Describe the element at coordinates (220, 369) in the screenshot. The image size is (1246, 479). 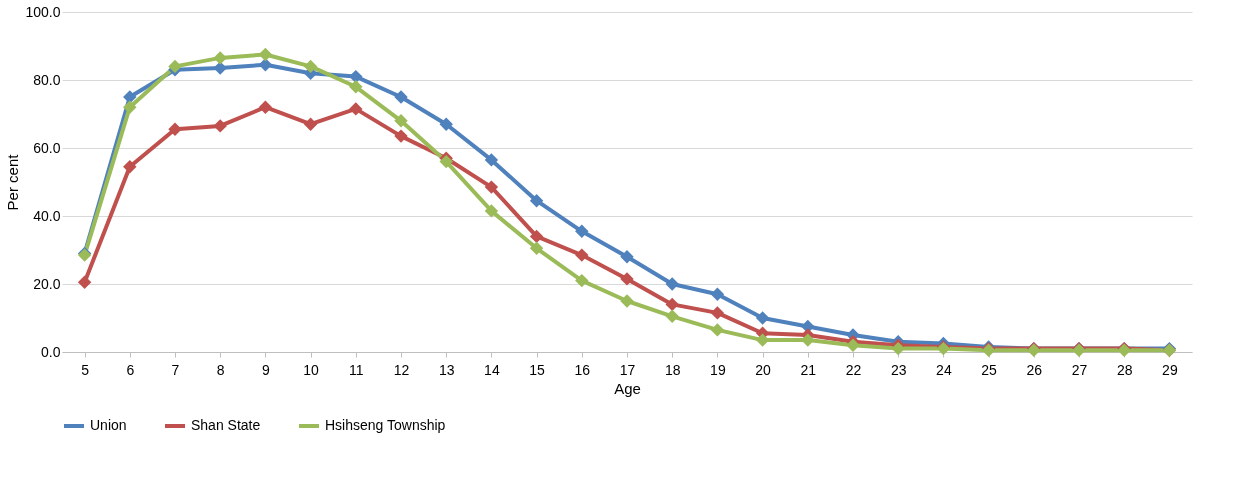
I see `x-tick-label: 8` at that location.